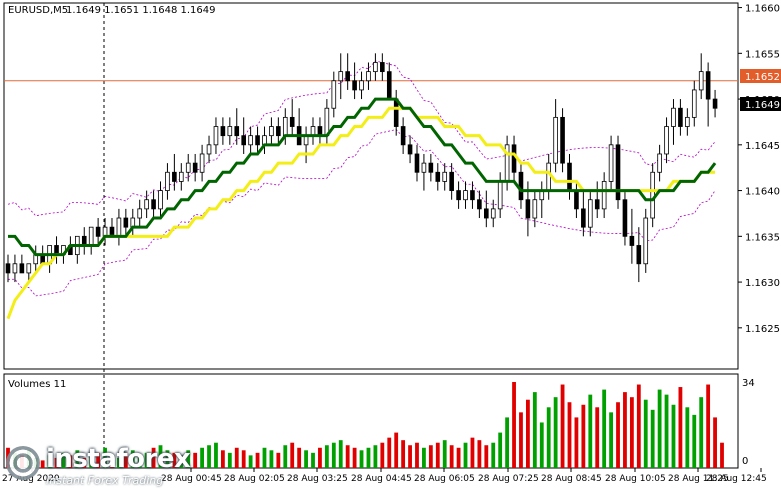 Image resolution: width=781 pixels, height=493 pixels. What do you see at coordinates (37, 384) in the screenshot?
I see `volume-panel-title: Volumes 11` at bounding box center [37, 384].